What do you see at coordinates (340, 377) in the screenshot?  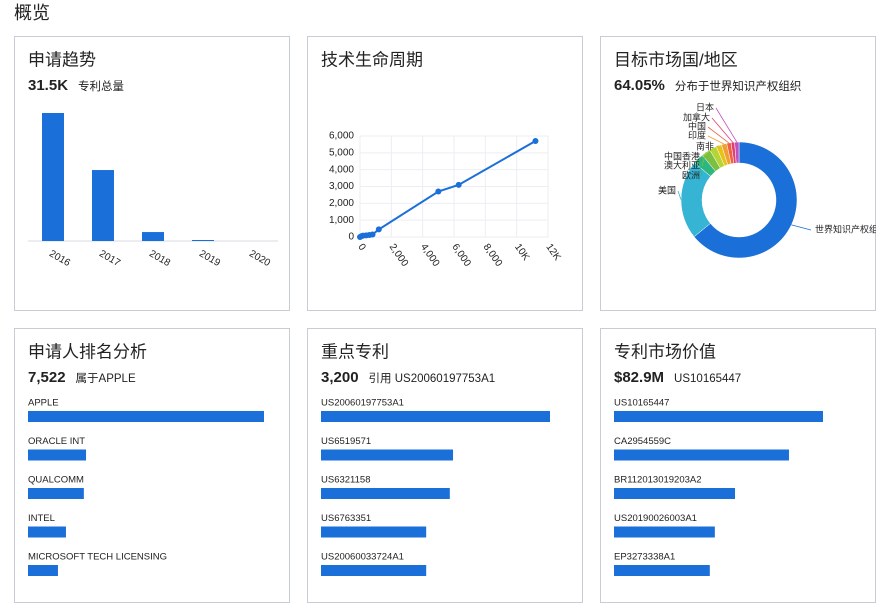 I see `stat-value: 3,200` at bounding box center [340, 377].